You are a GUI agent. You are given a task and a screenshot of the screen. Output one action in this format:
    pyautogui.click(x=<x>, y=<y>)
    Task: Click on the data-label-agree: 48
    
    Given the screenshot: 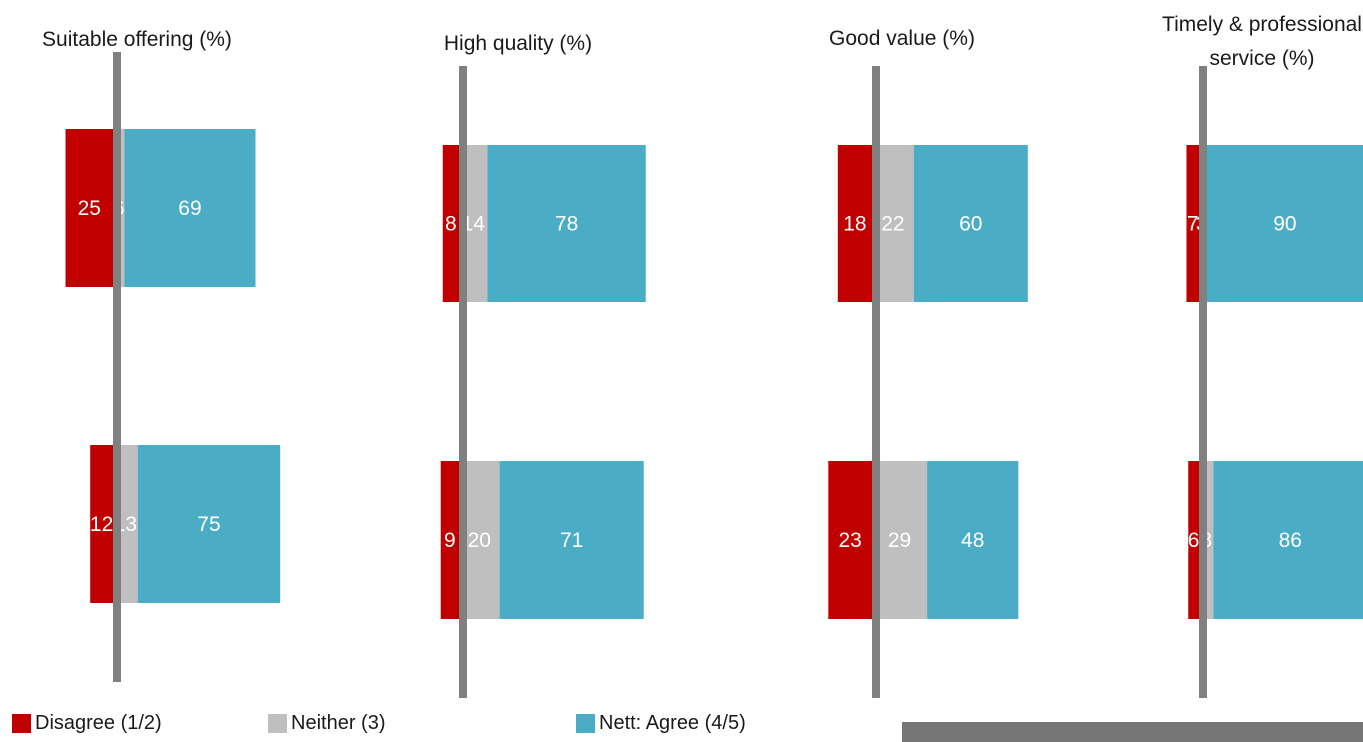 What is the action you would take?
    pyautogui.click(x=972, y=540)
    